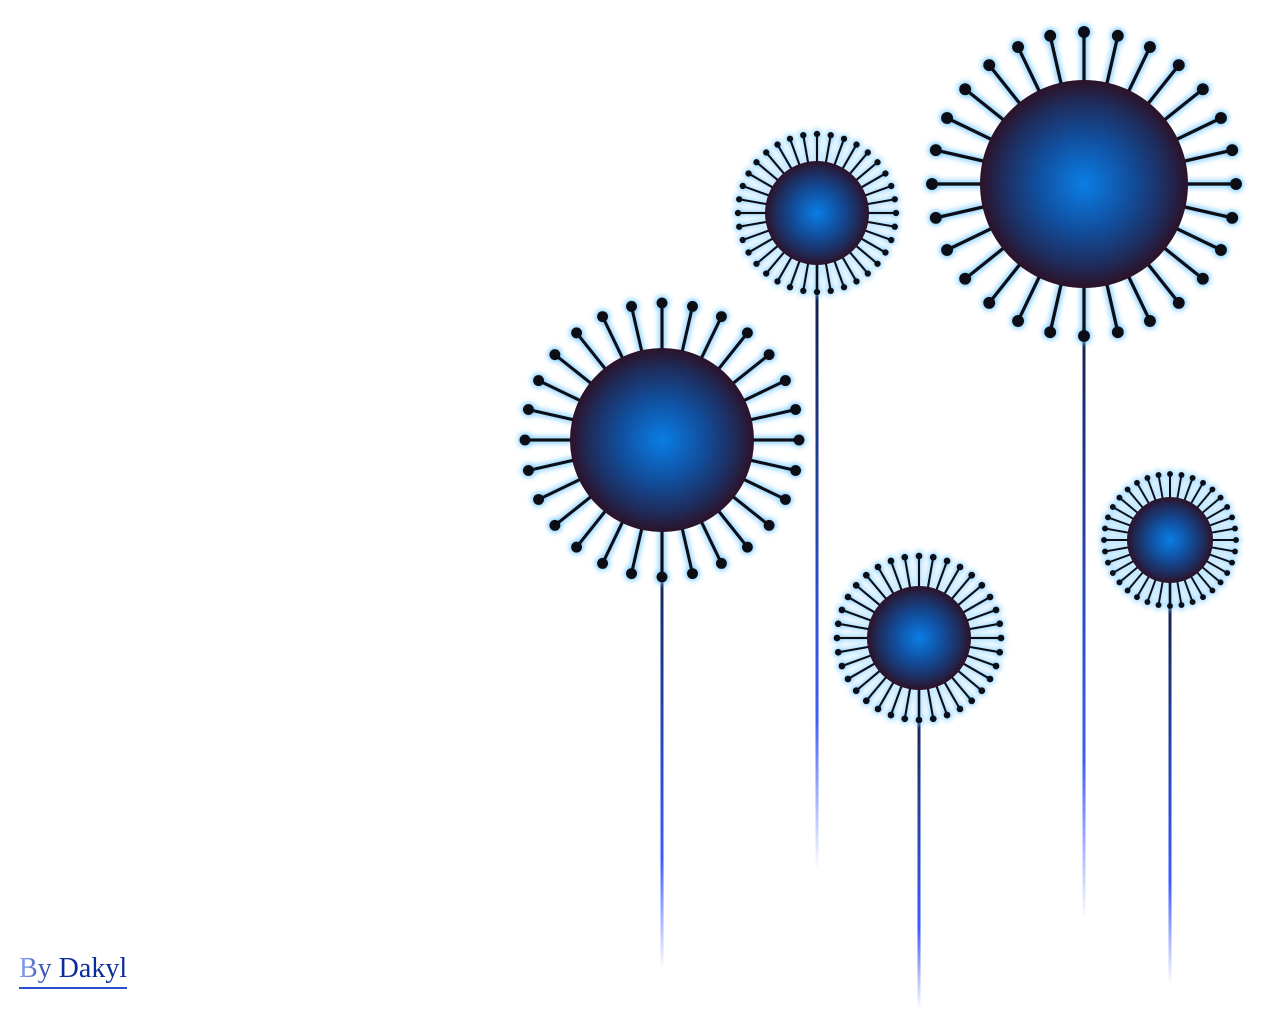  Describe the element at coordinates (817, 500) in the screenshot. I see `flower-small-upper` at that location.